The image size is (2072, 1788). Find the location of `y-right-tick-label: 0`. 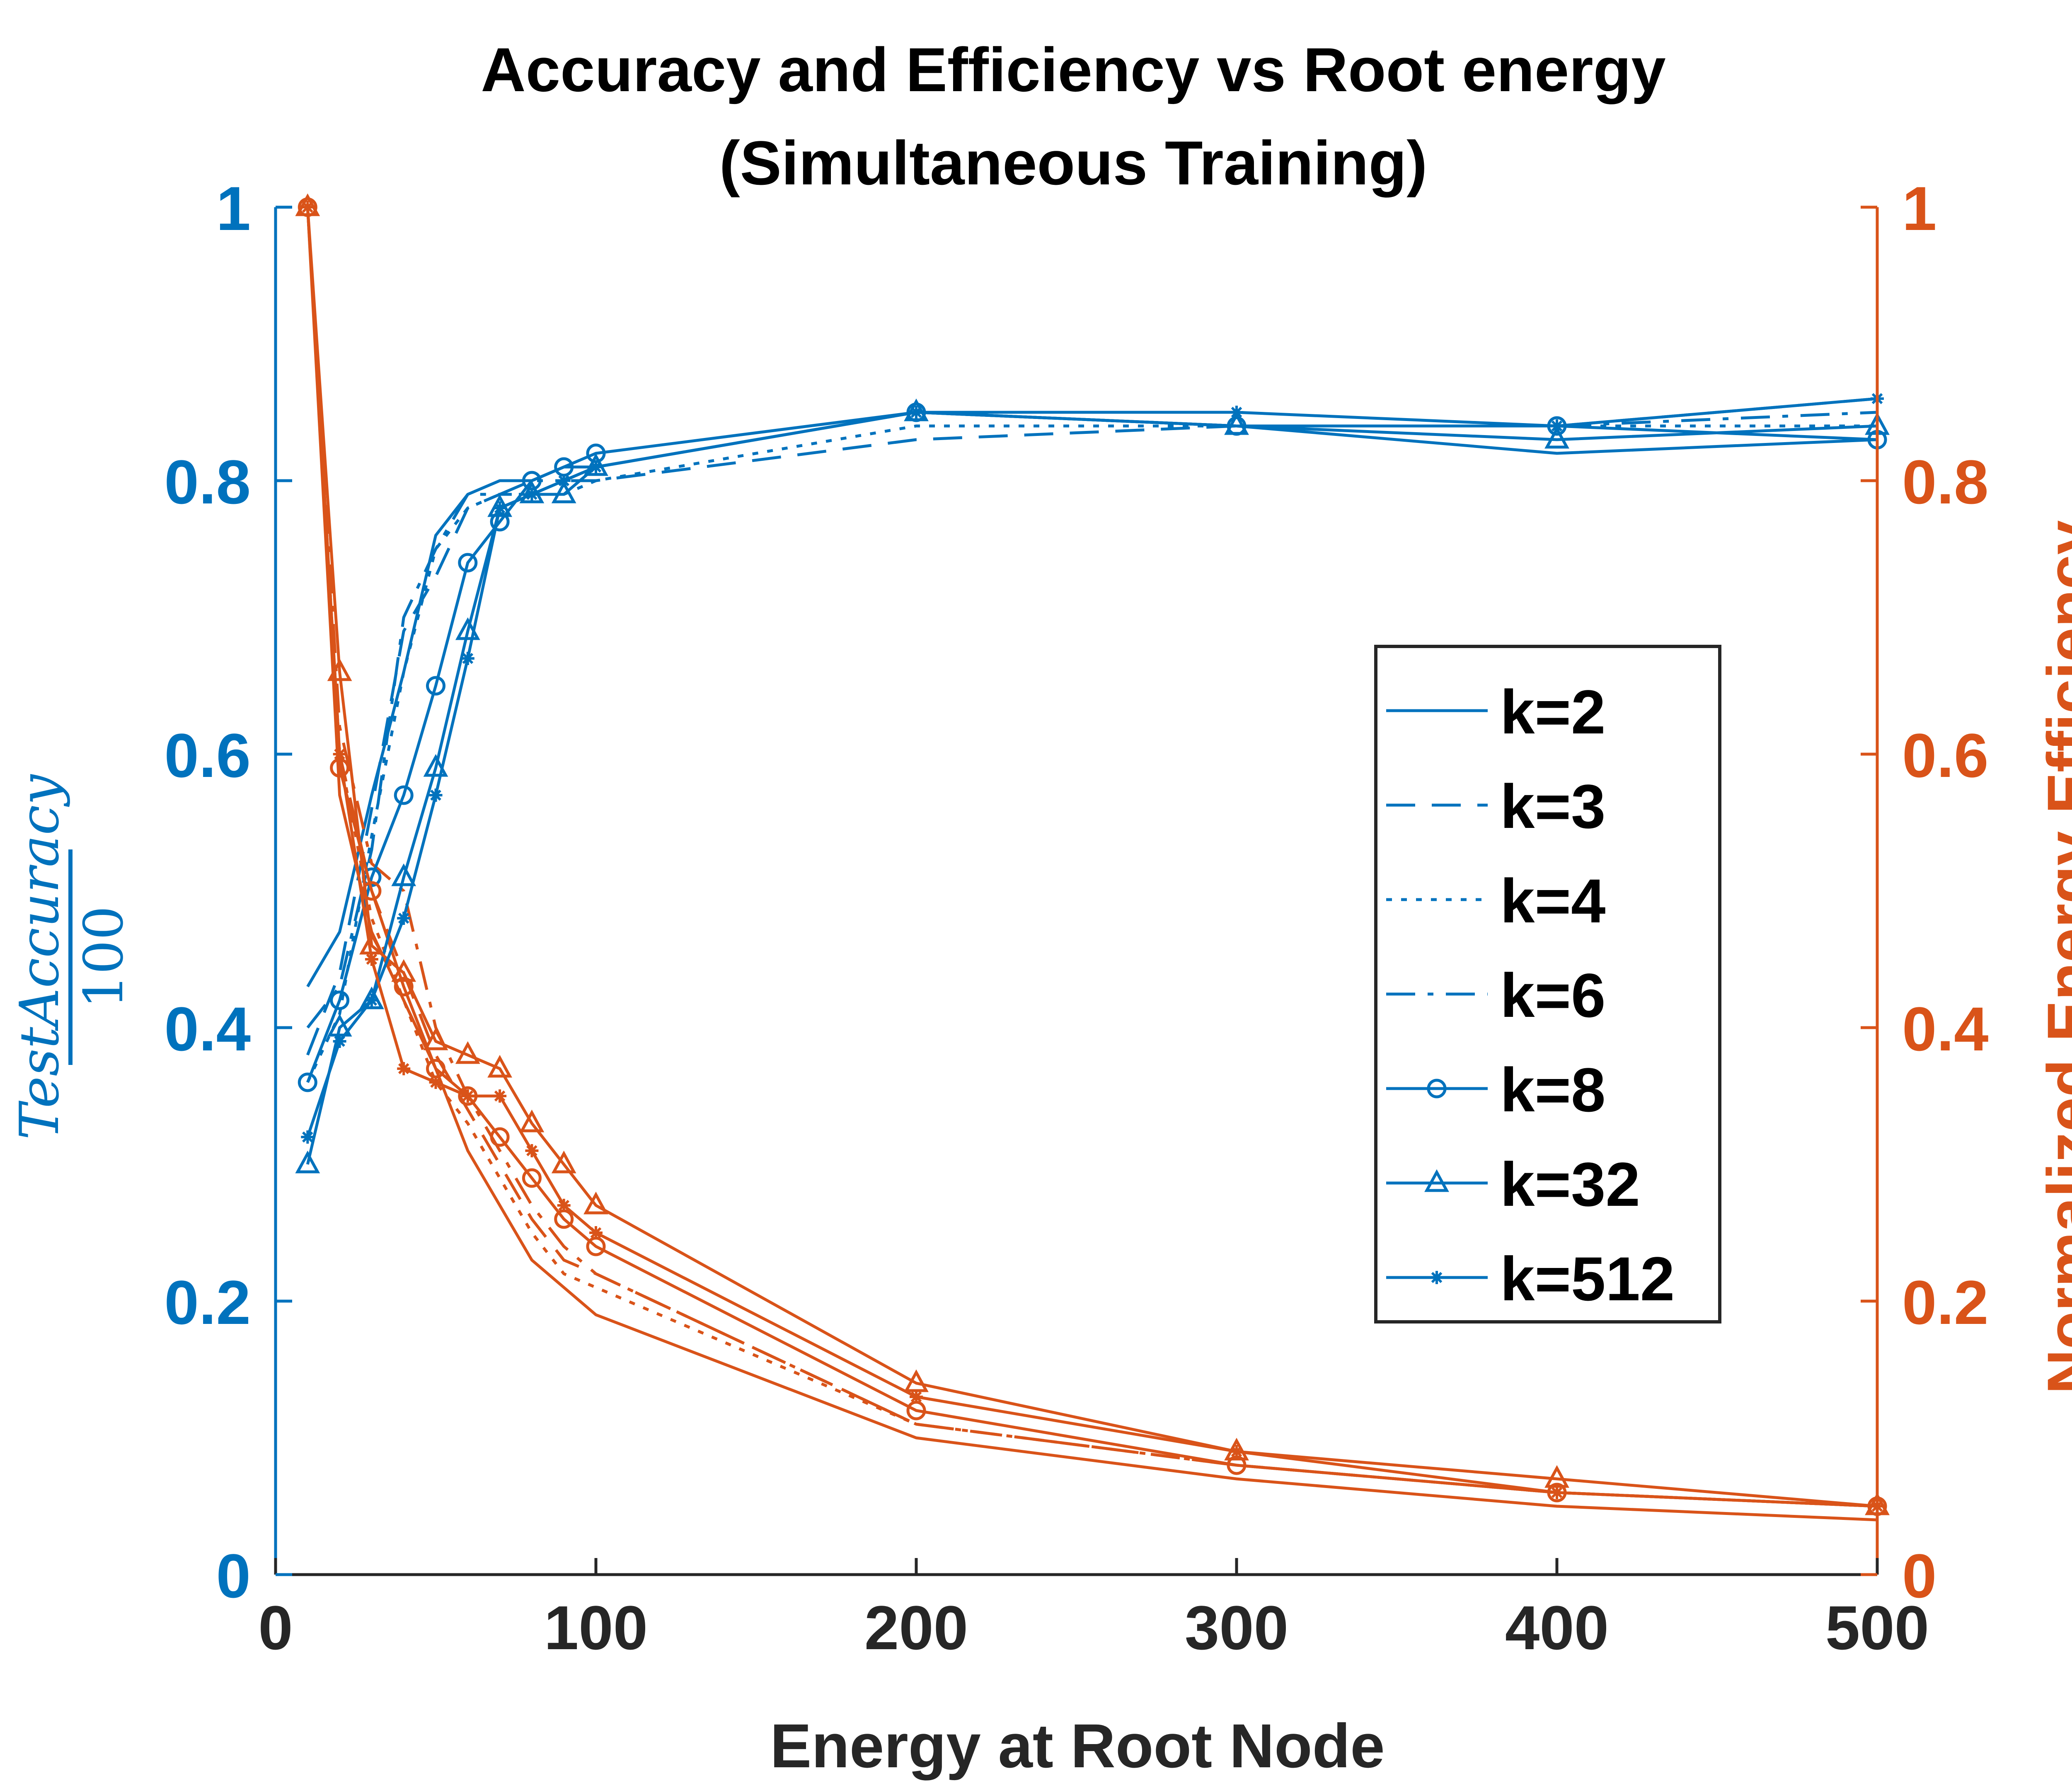

y-right-tick-label: 0 is located at coordinates (1919, 1576).